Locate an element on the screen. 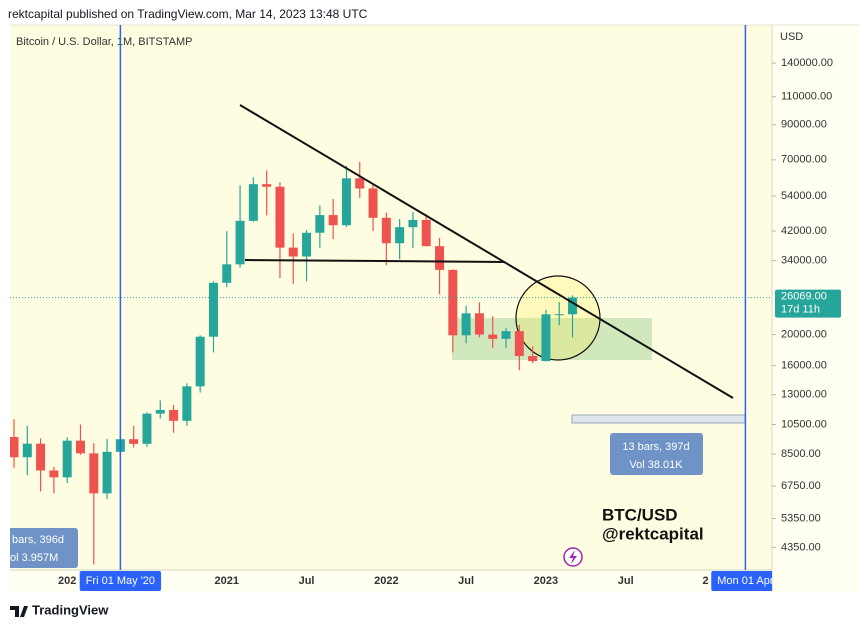 The width and height of the screenshot is (860, 628). y-tick-label: 34000.00 is located at coordinates (804, 260).